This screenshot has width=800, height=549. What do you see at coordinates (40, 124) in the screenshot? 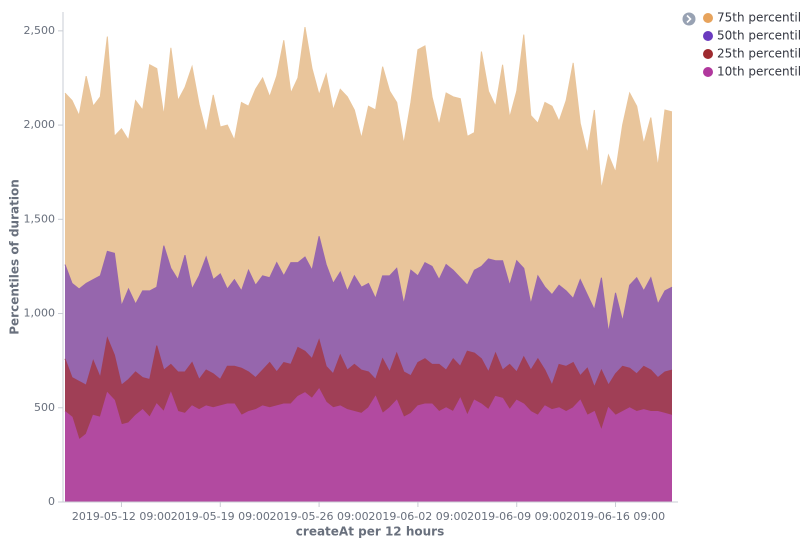
I see `y-tick-label: 2,000` at bounding box center [40, 124].